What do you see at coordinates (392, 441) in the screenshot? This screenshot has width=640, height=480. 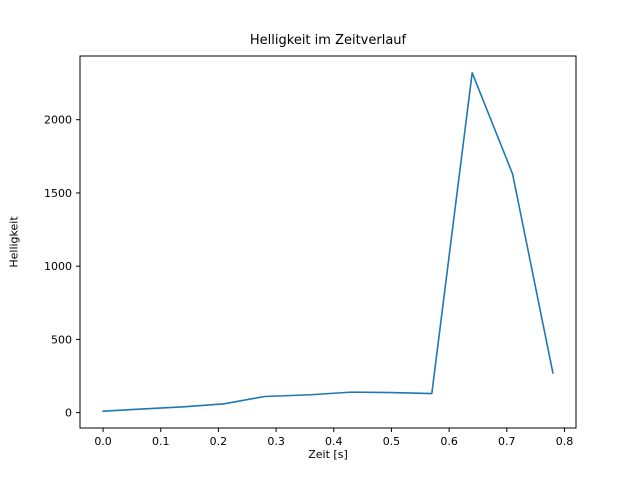 I see `x-tick-label: 0.5` at bounding box center [392, 441].